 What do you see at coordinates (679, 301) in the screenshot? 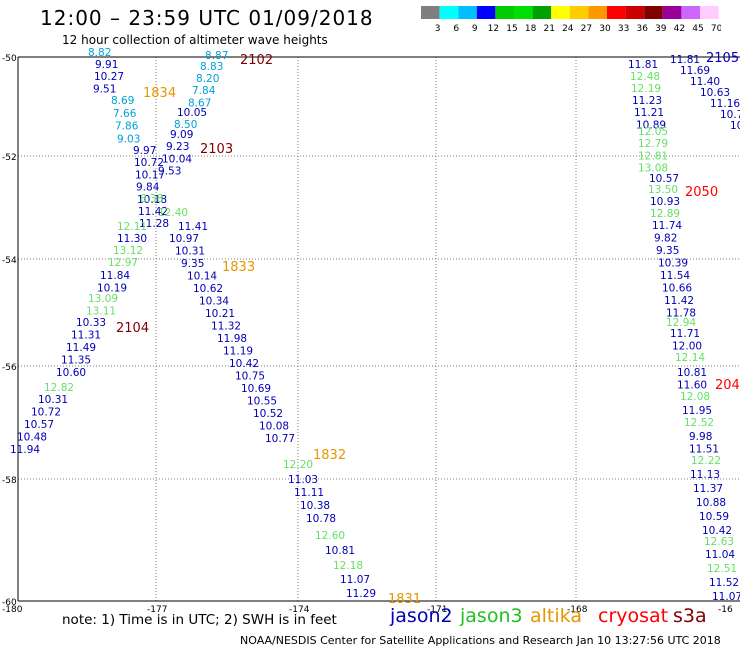
I see `wave-height-value: 11.42` at bounding box center [679, 301].